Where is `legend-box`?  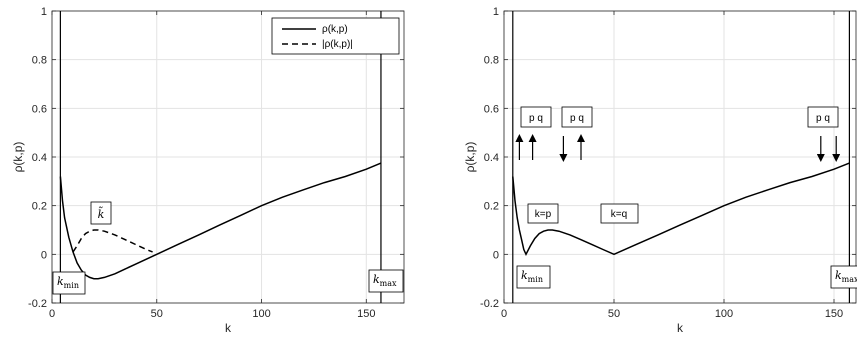
legend-box is located at coordinates (335, 36).